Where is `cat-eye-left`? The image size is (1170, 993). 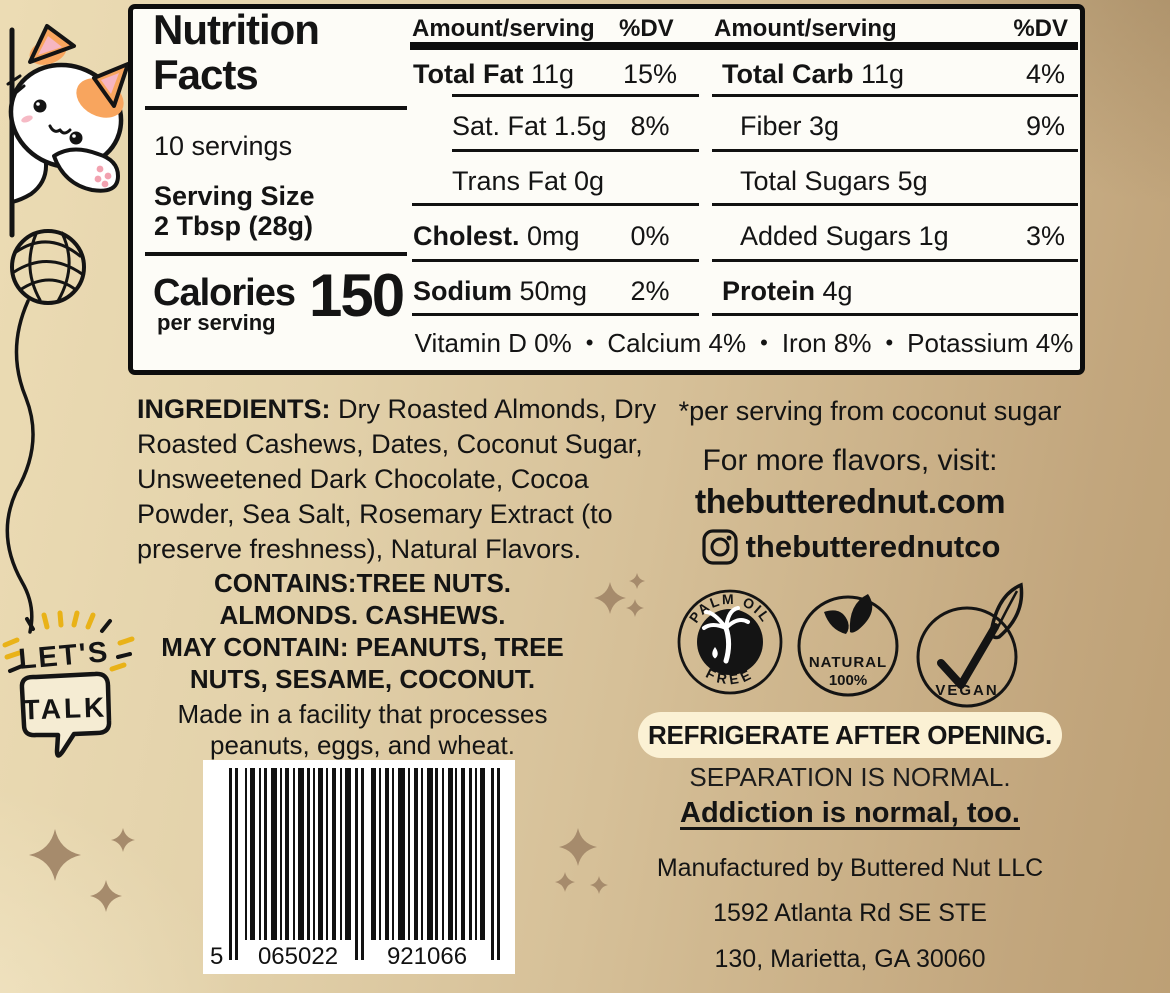
cat-eye-left is located at coordinates (40, 106).